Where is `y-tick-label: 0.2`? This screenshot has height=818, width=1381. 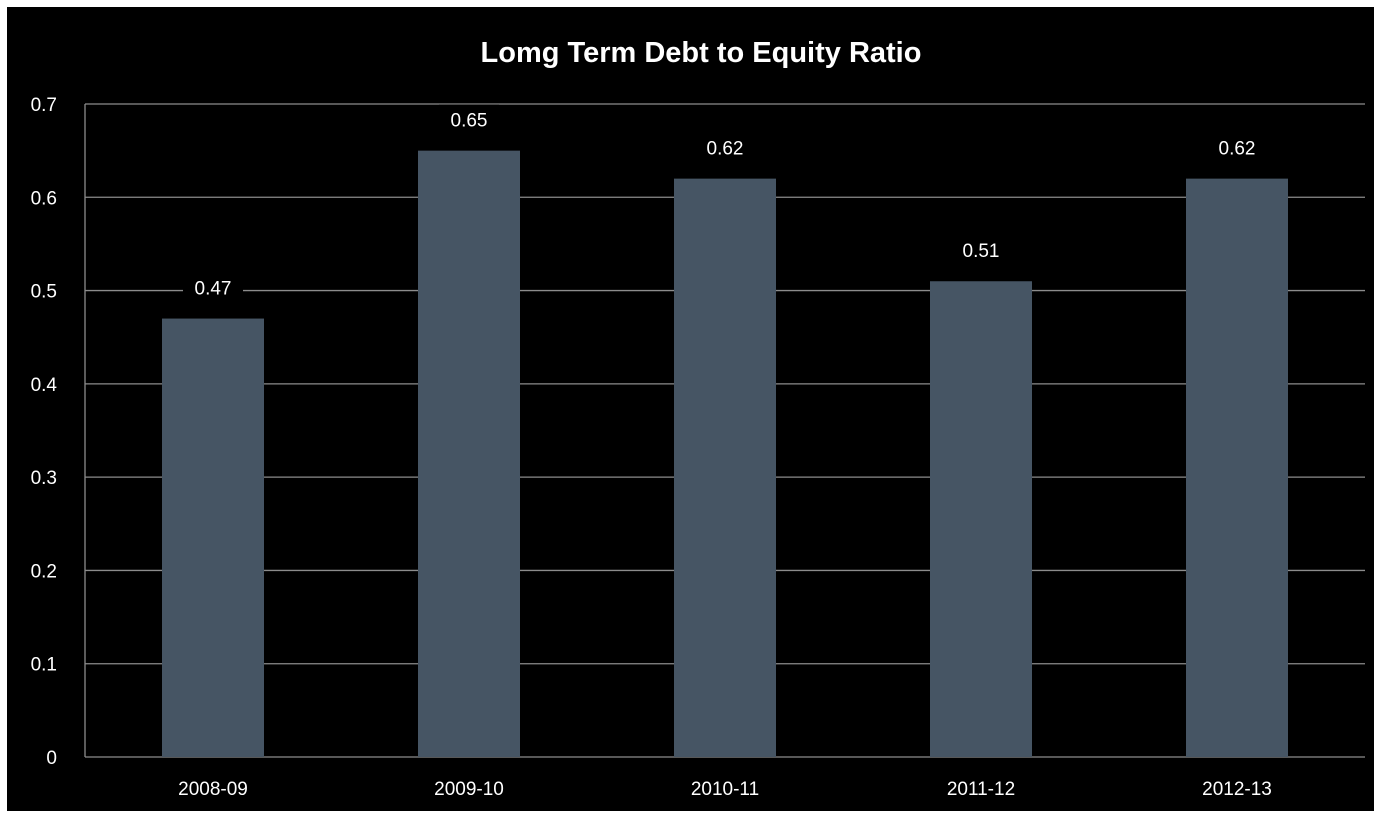
y-tick-label: 0.2 is located at coordinates (44, 571).